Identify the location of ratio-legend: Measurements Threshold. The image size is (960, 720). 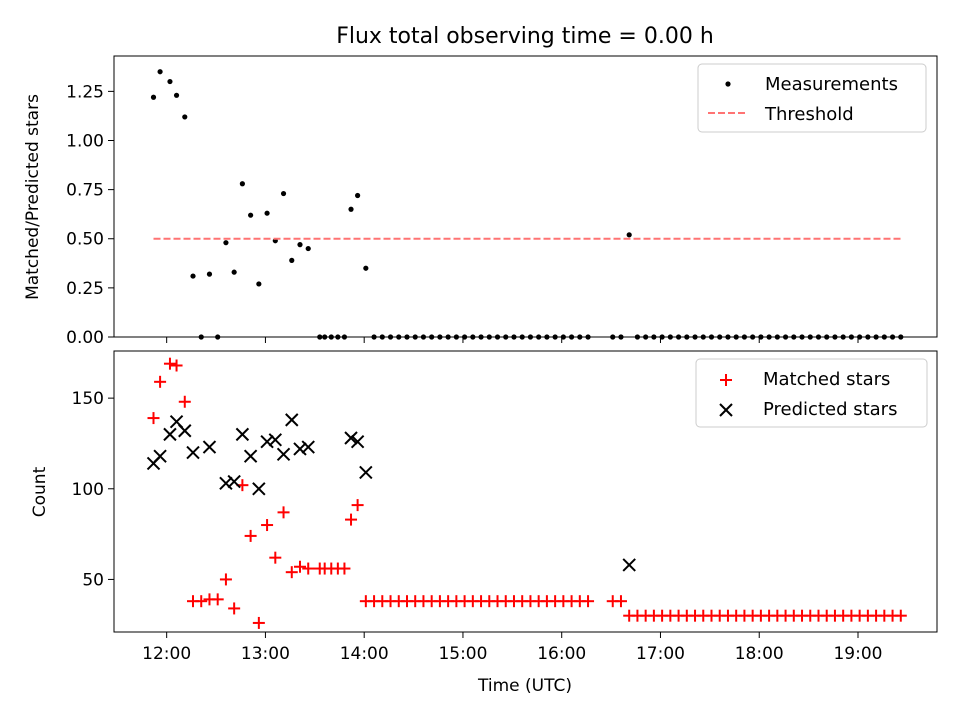
(812, 98).